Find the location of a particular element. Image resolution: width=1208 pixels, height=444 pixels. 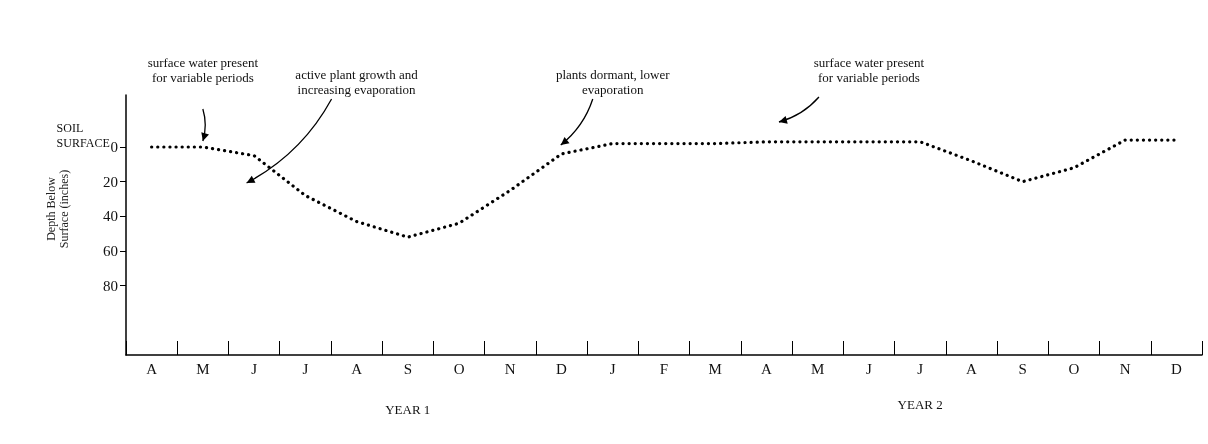

annotation: plants dormant, lower evaporation is located at coordinates (613, 82).